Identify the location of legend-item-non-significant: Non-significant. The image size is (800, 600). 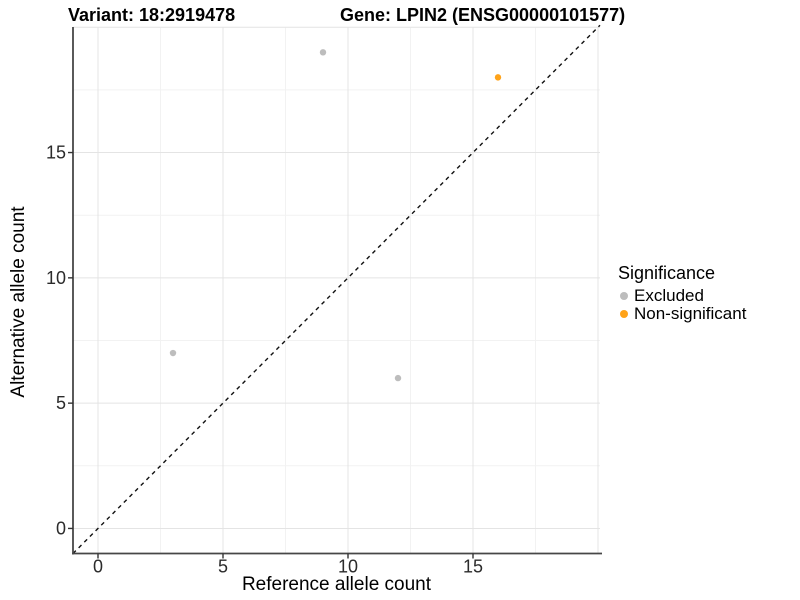
(682, 313).